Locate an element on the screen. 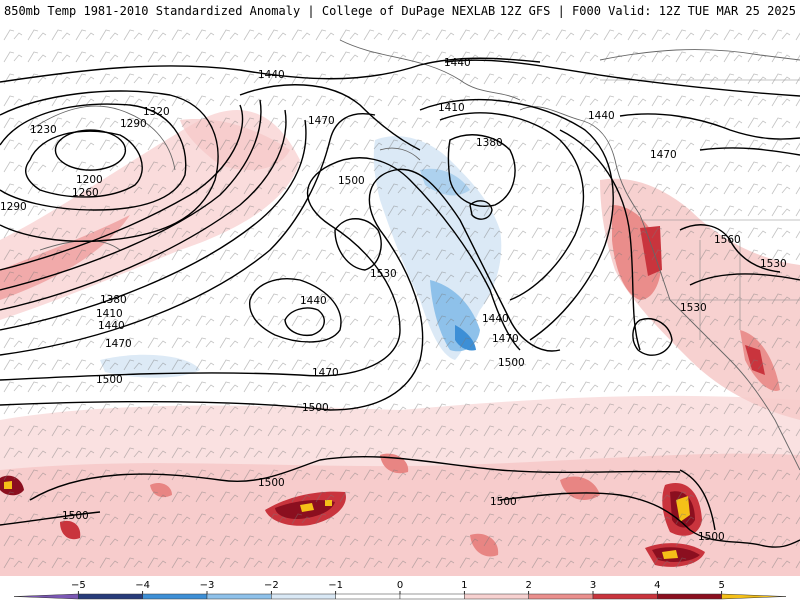 Image resolution: width=800 pixels, height=600 pixels. color-scale-labels: −5 −4 −3 −2 −1 0 1 2 3 4 5 is located at coordinates (398, 585).